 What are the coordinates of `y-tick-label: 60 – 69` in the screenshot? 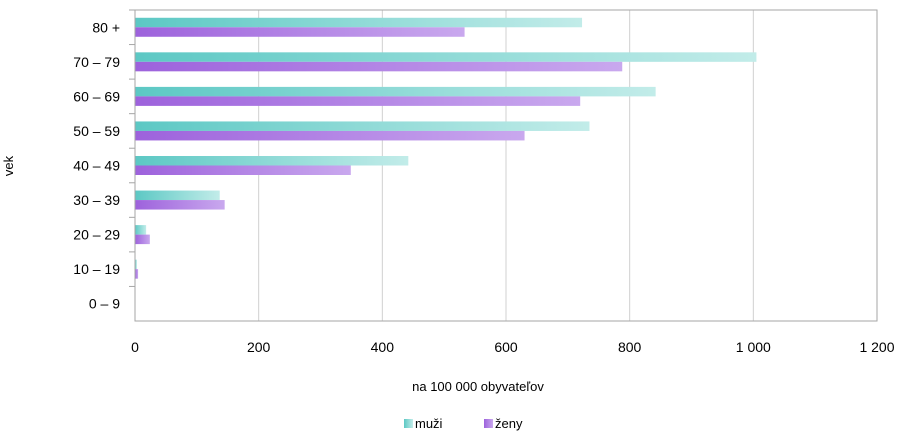 It's located at (96, 96).